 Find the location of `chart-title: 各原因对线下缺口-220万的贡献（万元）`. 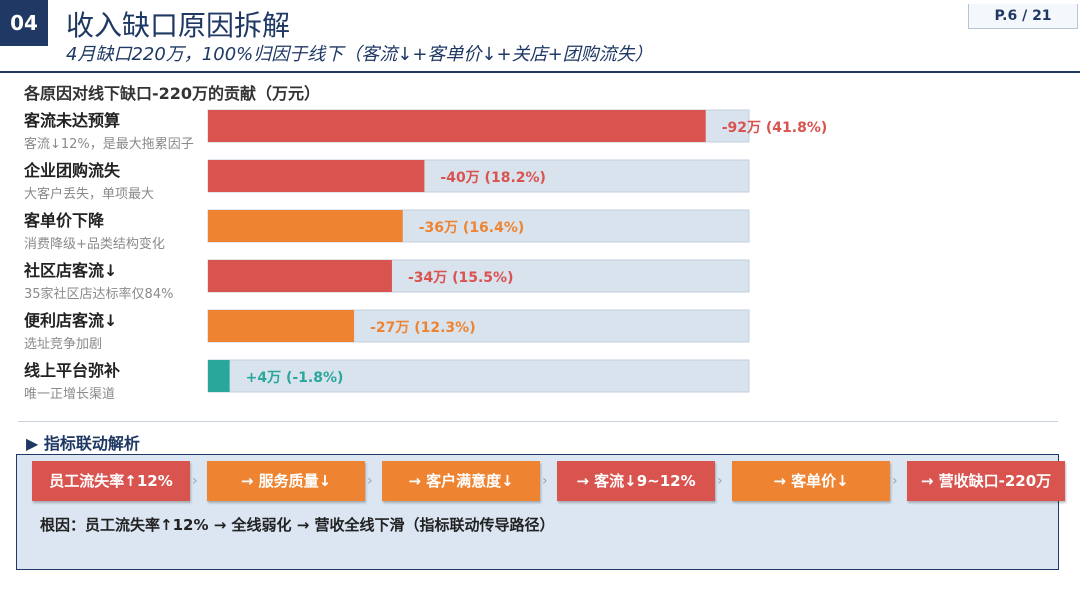

chart-title: 各原因对线下缺口-220万的贡献（万元） is located at coordinates (172, 93).